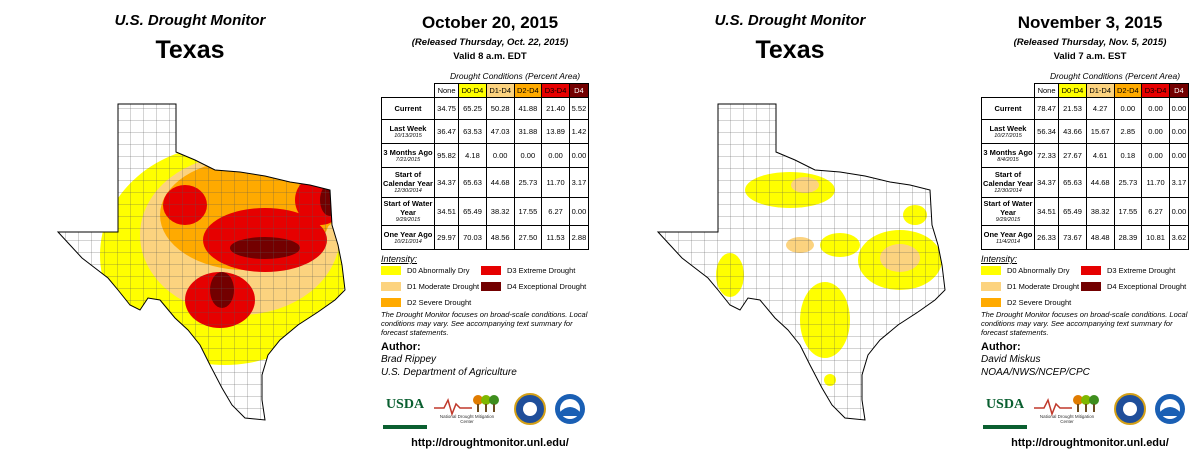  I want to click on author-name: Brad Rippey, so click(409, 359).